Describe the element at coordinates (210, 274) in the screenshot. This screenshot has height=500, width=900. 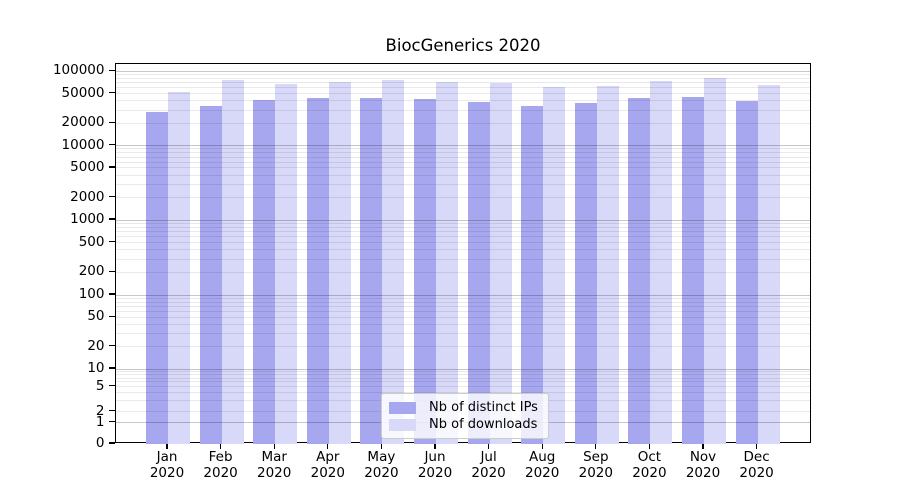
I see `bar-distinct-ips-feb` at that location.